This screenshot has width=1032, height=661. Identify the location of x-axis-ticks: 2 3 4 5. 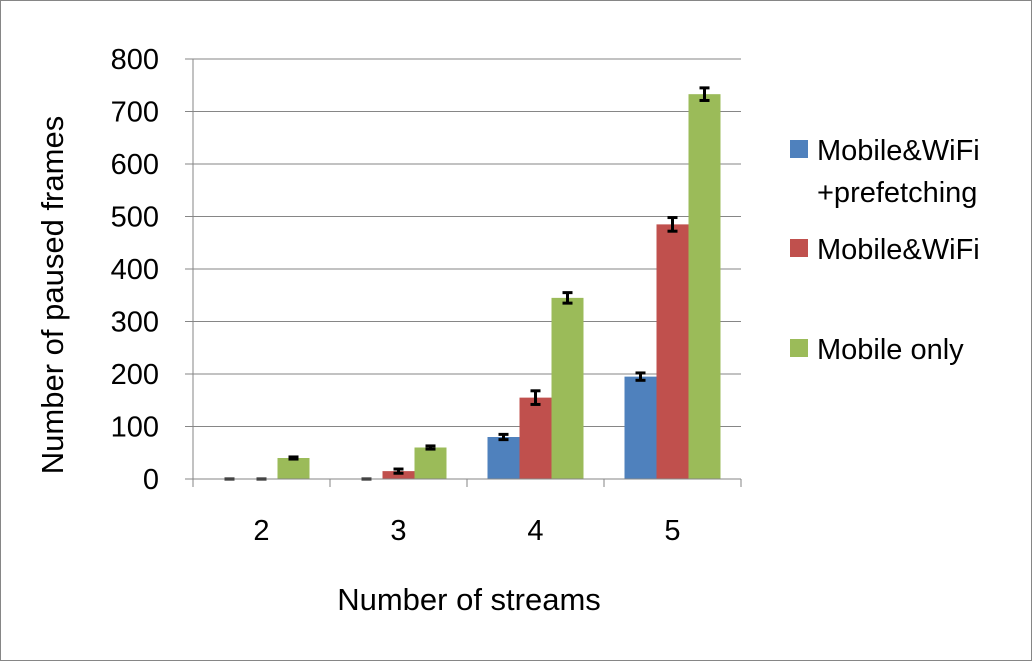
(467, 513).